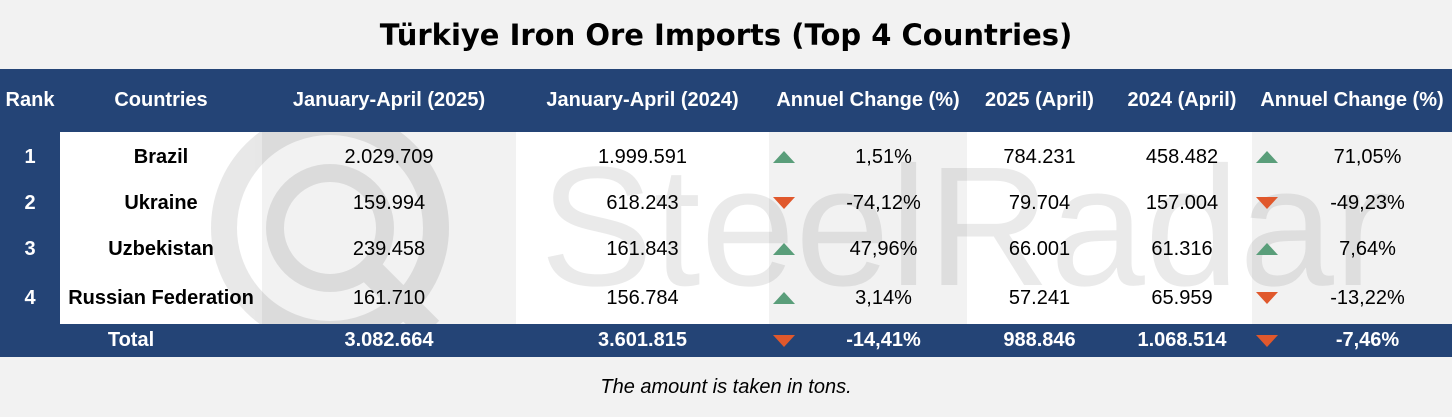 The image size is (1452, 417). I want to click on footnote: The amount is taken in tons., so click(726, 386).